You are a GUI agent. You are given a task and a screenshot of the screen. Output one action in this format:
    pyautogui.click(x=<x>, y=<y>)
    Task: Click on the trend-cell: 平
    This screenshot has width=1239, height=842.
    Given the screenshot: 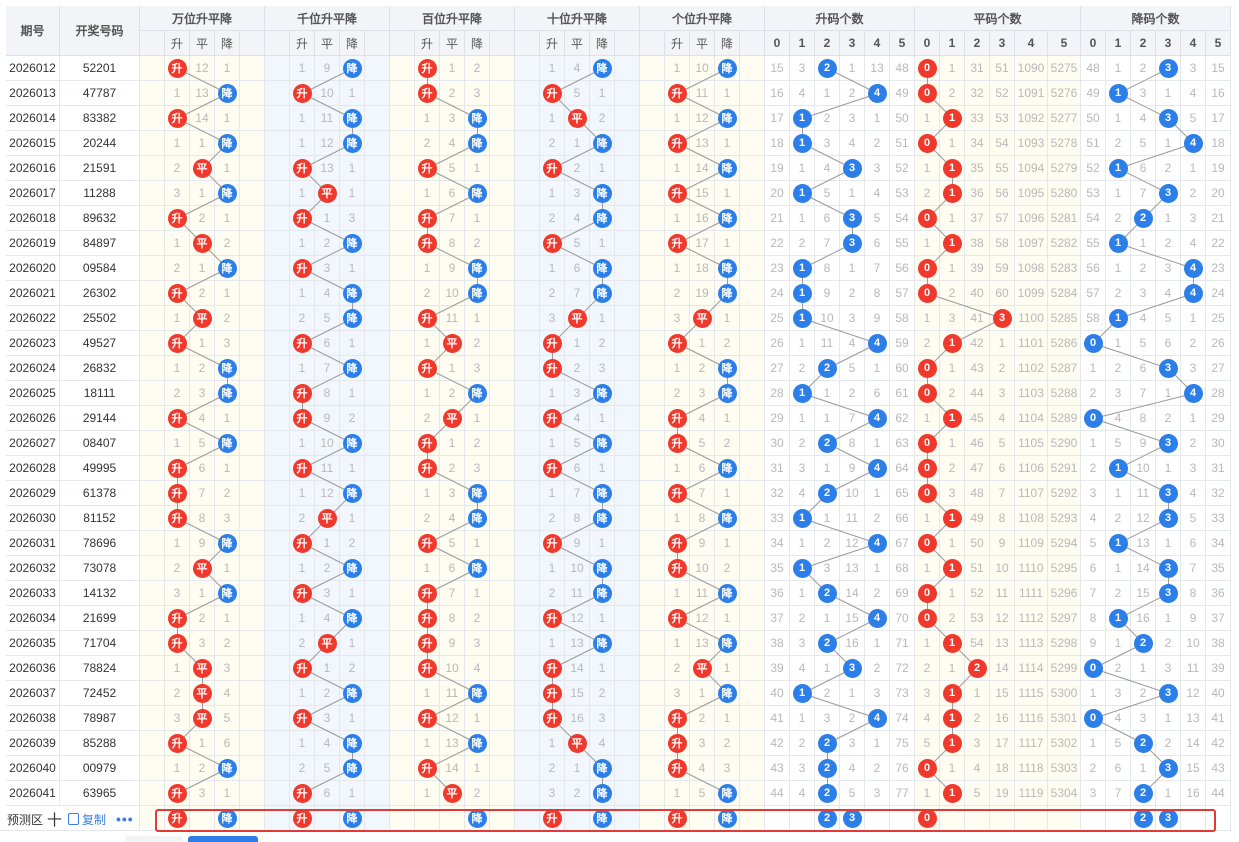 What is the action you would take?
    pyautogui.click(x=202, y=693)
    